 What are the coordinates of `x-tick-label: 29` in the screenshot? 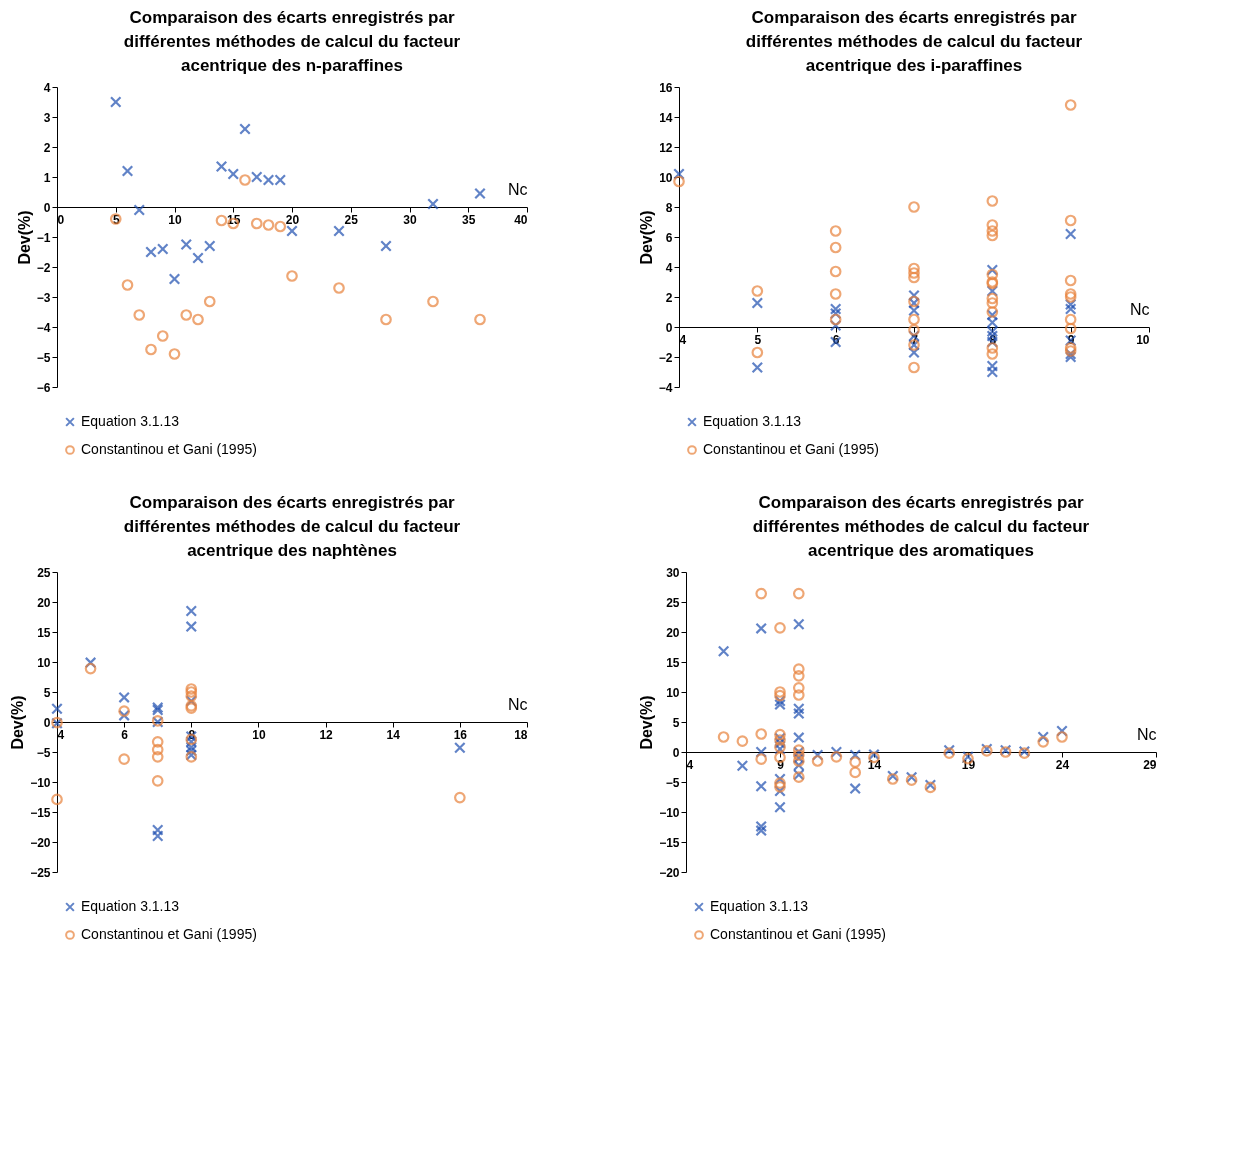 It's located at (1150, 764).